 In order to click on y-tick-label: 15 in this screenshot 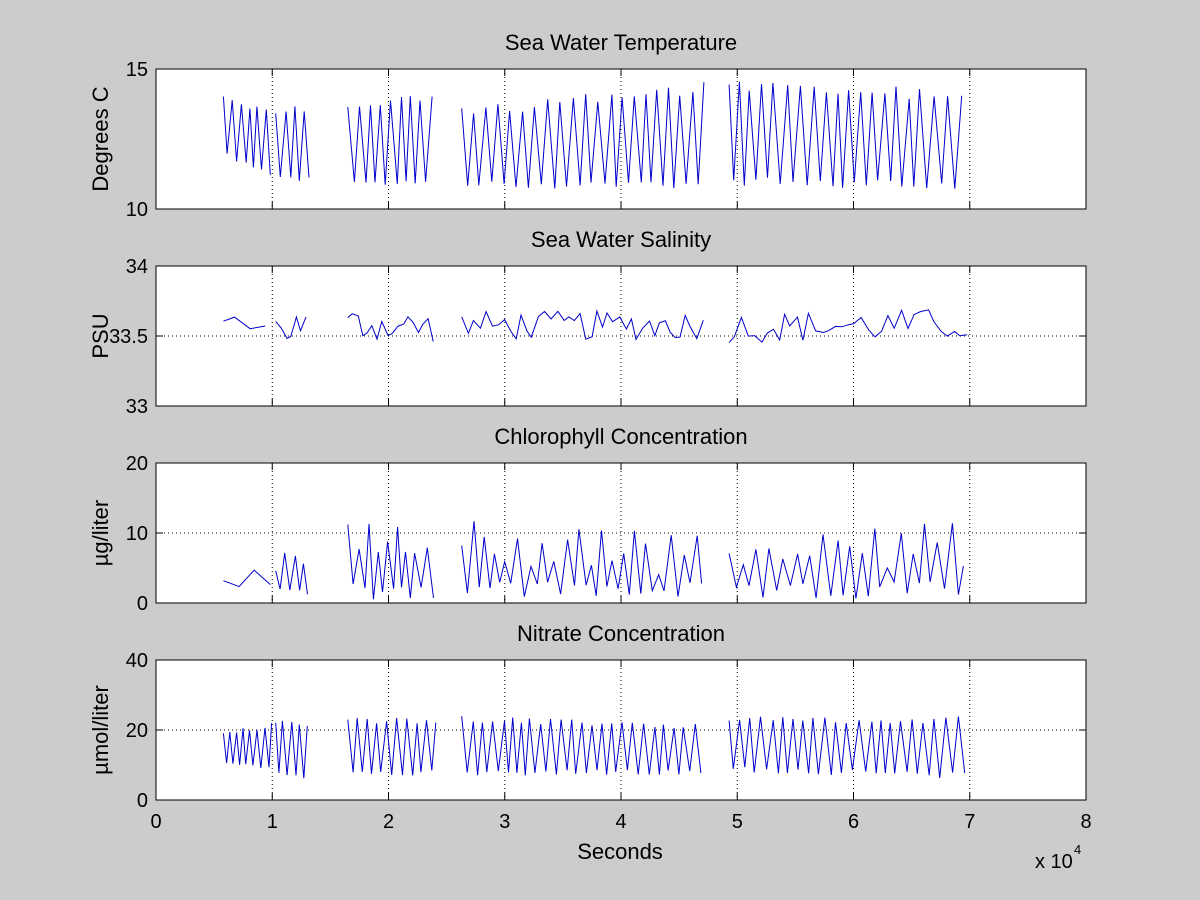, I will do `click(137, 70)`.